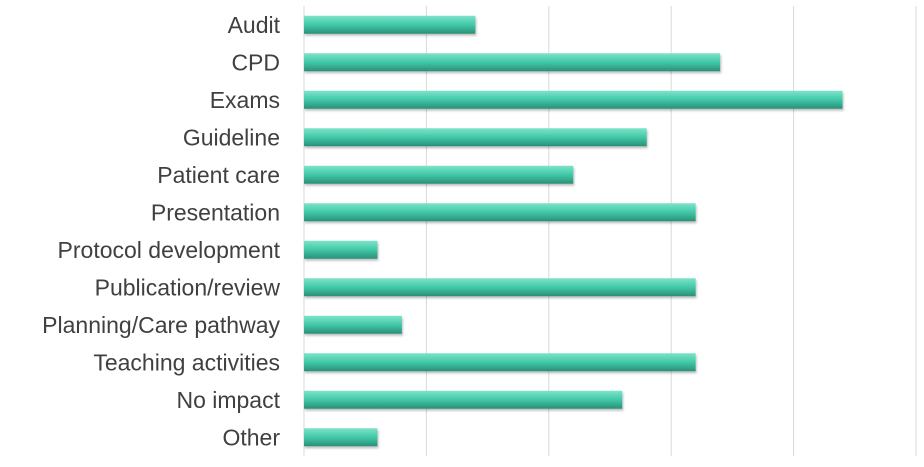 This screenshot has height=467, width=924. I want to click on bar-presentation, so click(500, 212).